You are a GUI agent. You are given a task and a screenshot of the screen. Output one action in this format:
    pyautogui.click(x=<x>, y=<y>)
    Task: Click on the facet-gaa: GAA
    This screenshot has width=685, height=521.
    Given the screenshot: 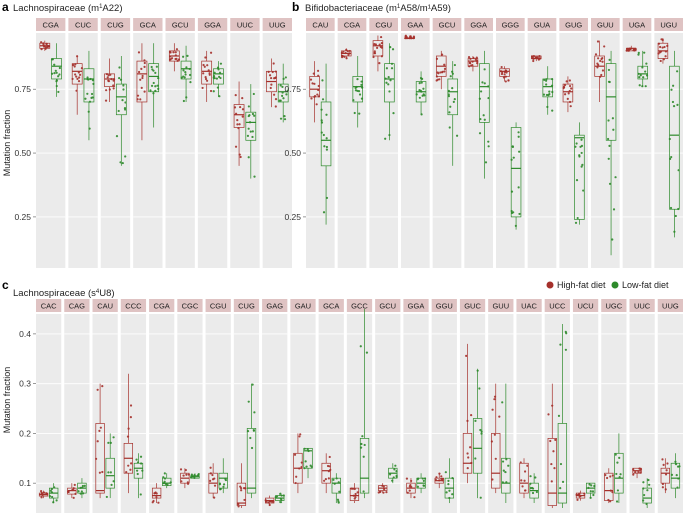 What is the action you would take?
    pyautogui.click(x=415, y=143)
    